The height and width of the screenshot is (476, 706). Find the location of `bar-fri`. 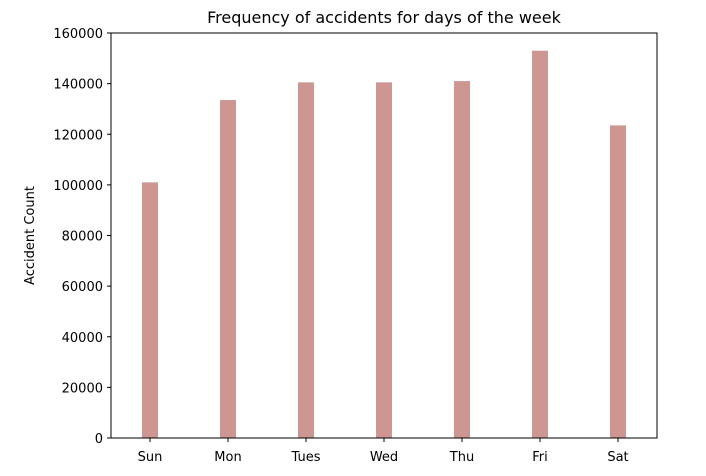

bar-fri is located at coordinates (540, 244).